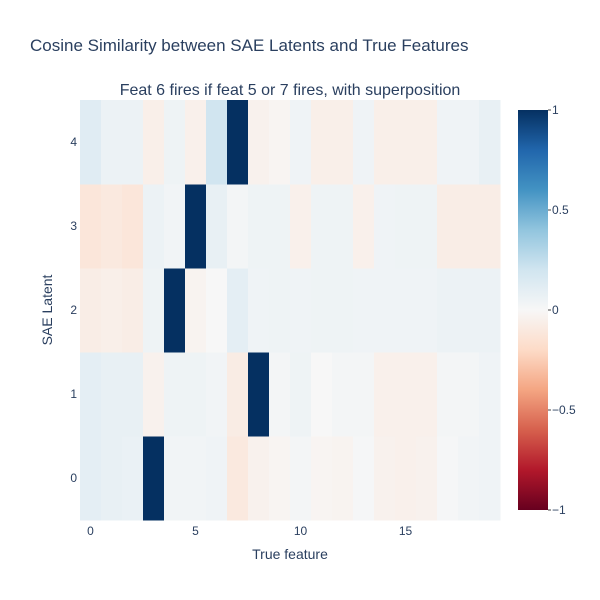  Describe the element at coordinates (73, 142) in the screenshot. I see `y-tick-label: 4` at that location.